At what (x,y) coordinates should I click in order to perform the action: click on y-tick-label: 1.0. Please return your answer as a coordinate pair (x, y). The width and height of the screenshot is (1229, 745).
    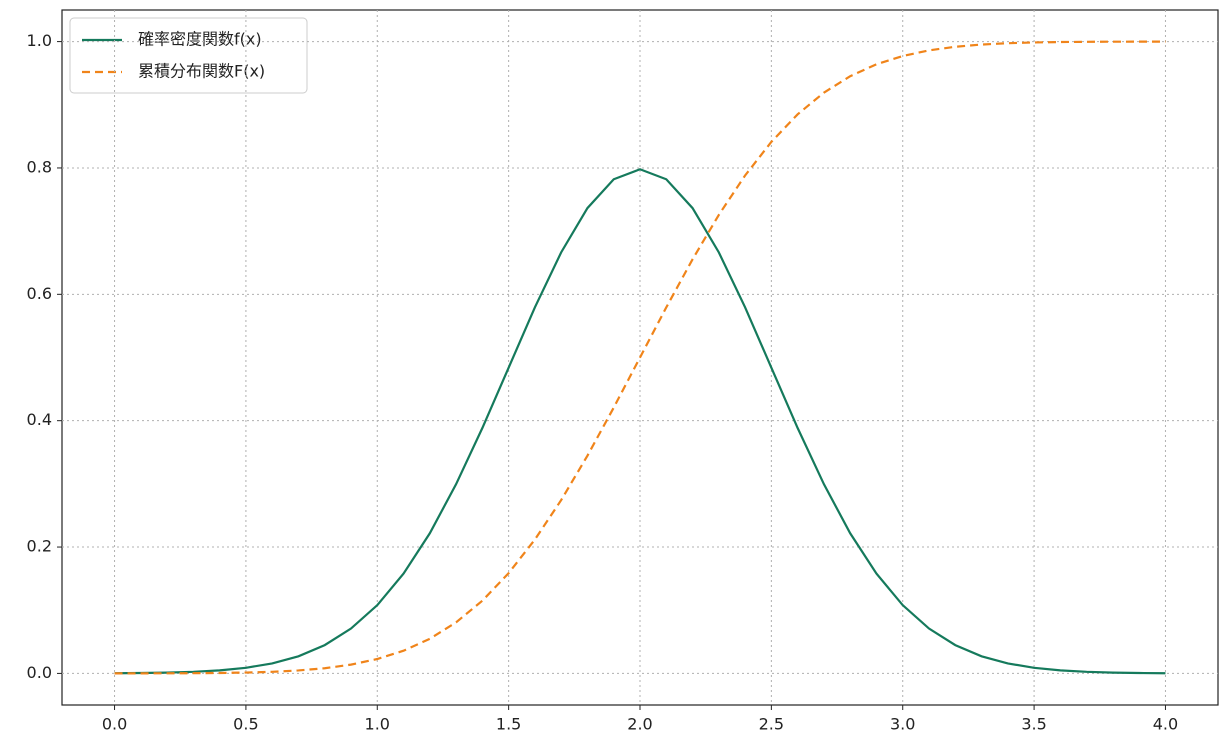
    Looking at the image, I should click on (39, 40).